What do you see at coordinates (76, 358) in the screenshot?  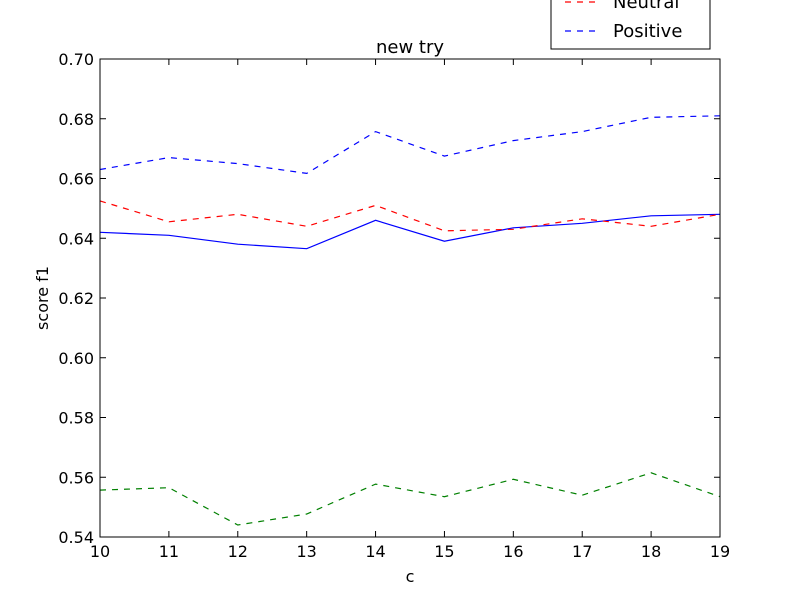 I see `y-tick-label: 0.60` at bounding box center [76, 358].